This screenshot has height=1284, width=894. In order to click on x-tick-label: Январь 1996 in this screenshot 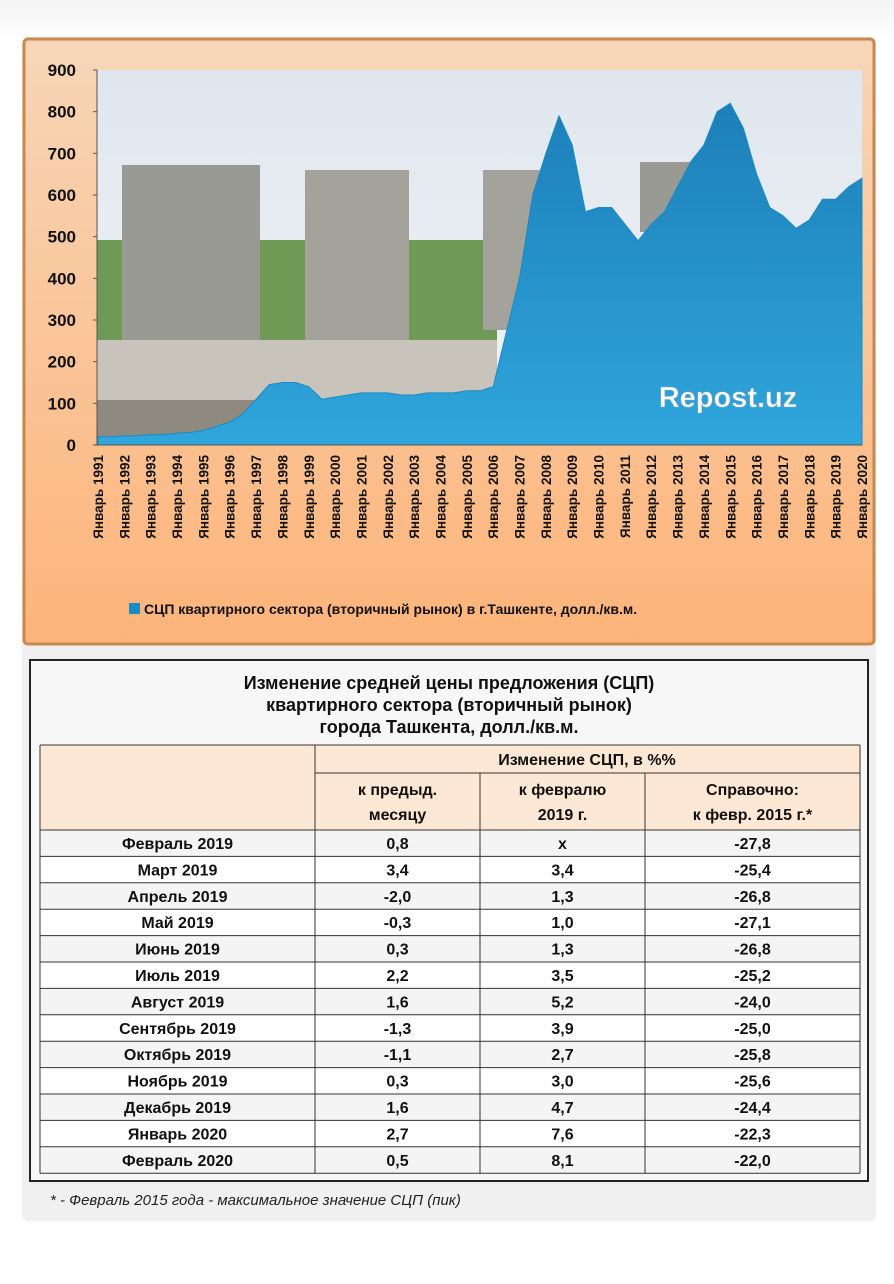, I will do `click(230, 497)`.